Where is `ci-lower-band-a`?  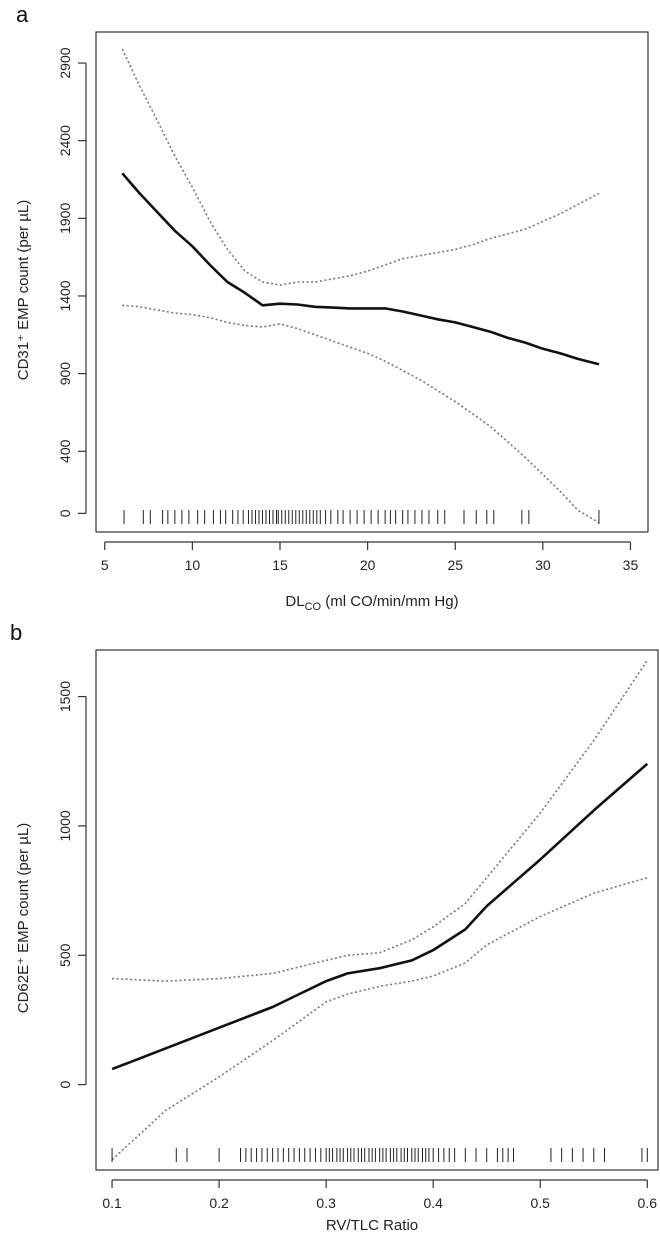 ci-lower-band-a is located at coordinates (361, 414).